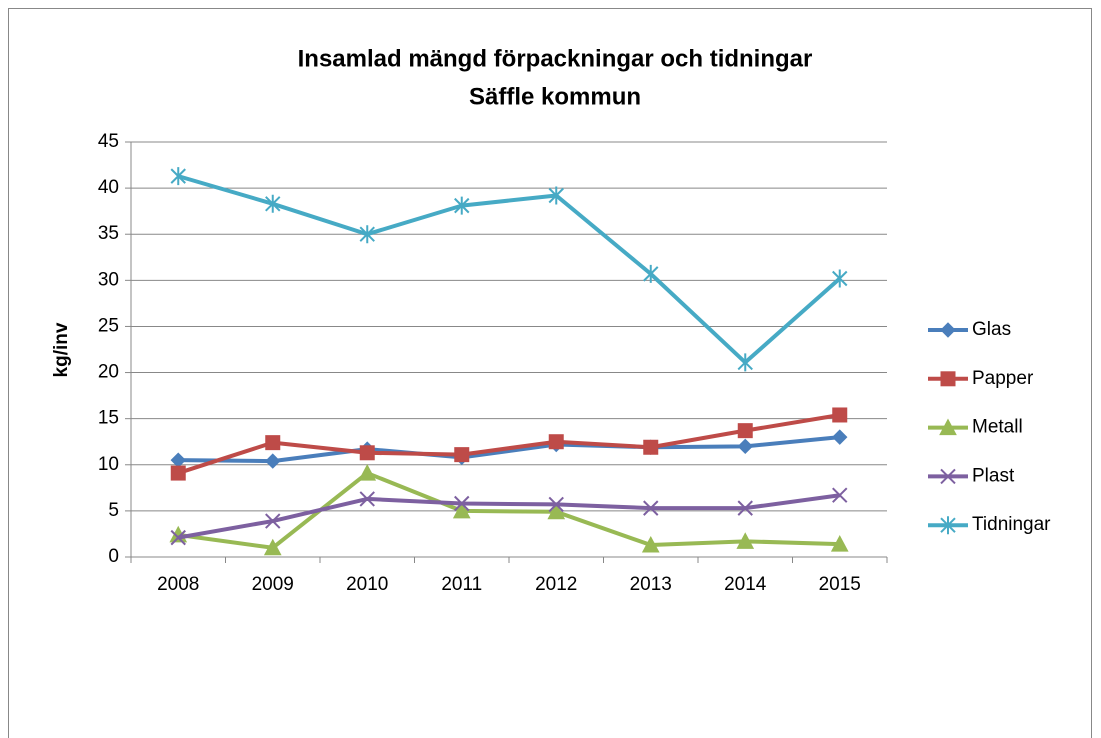 The width and height of the screenshot is (1101, 738). I want to click on legend-label: Papper, so click(1003, 378).